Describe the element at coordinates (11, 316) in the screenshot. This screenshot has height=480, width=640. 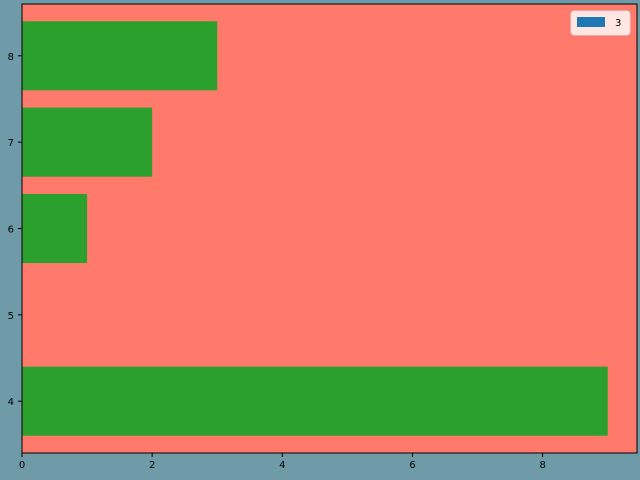
I see `y-tick-label: 5` at that location.